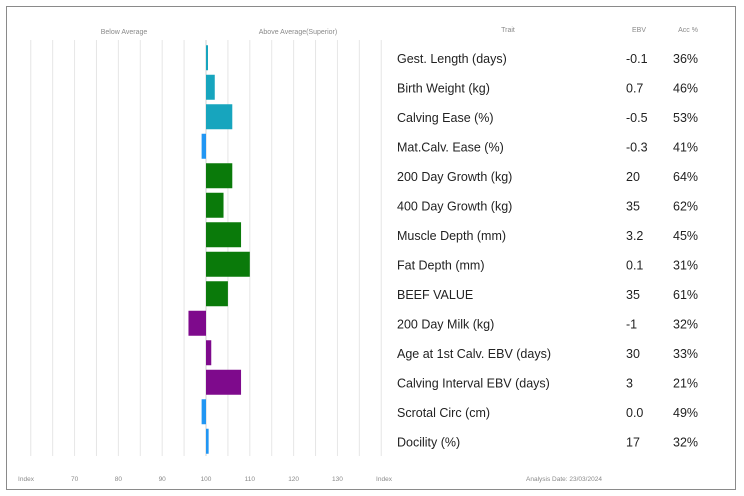  I want to click on index-tick-label: 80, so click(119, 479).